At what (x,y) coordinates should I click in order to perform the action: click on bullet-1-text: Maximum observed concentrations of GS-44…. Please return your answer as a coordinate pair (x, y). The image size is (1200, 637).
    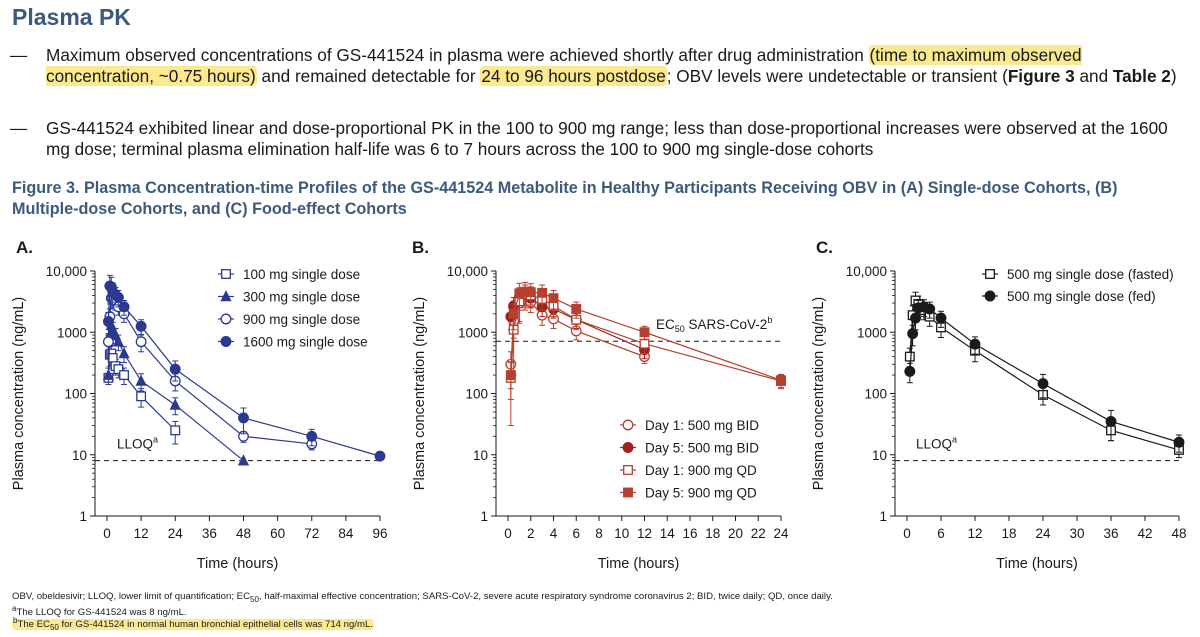
    Looking at the image, I should click on (620, 66).